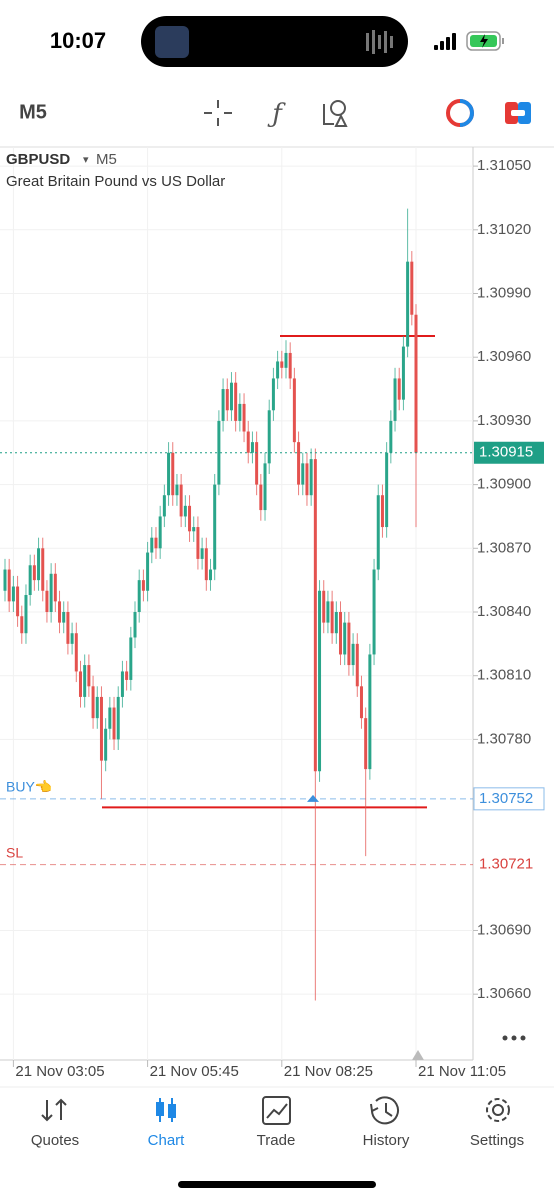  I want to click on entry-marker, so click(313, 798).